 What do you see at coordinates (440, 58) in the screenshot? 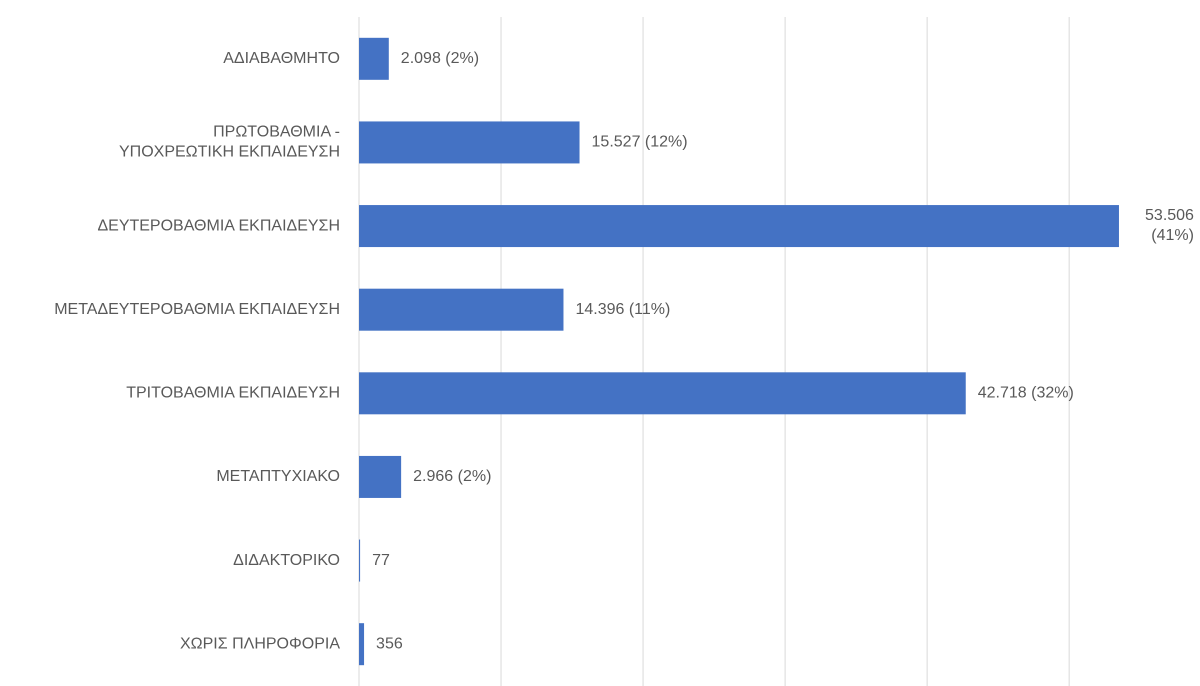
I see `value-label: 2.098 (2%)` at bounding box center [440, 58].